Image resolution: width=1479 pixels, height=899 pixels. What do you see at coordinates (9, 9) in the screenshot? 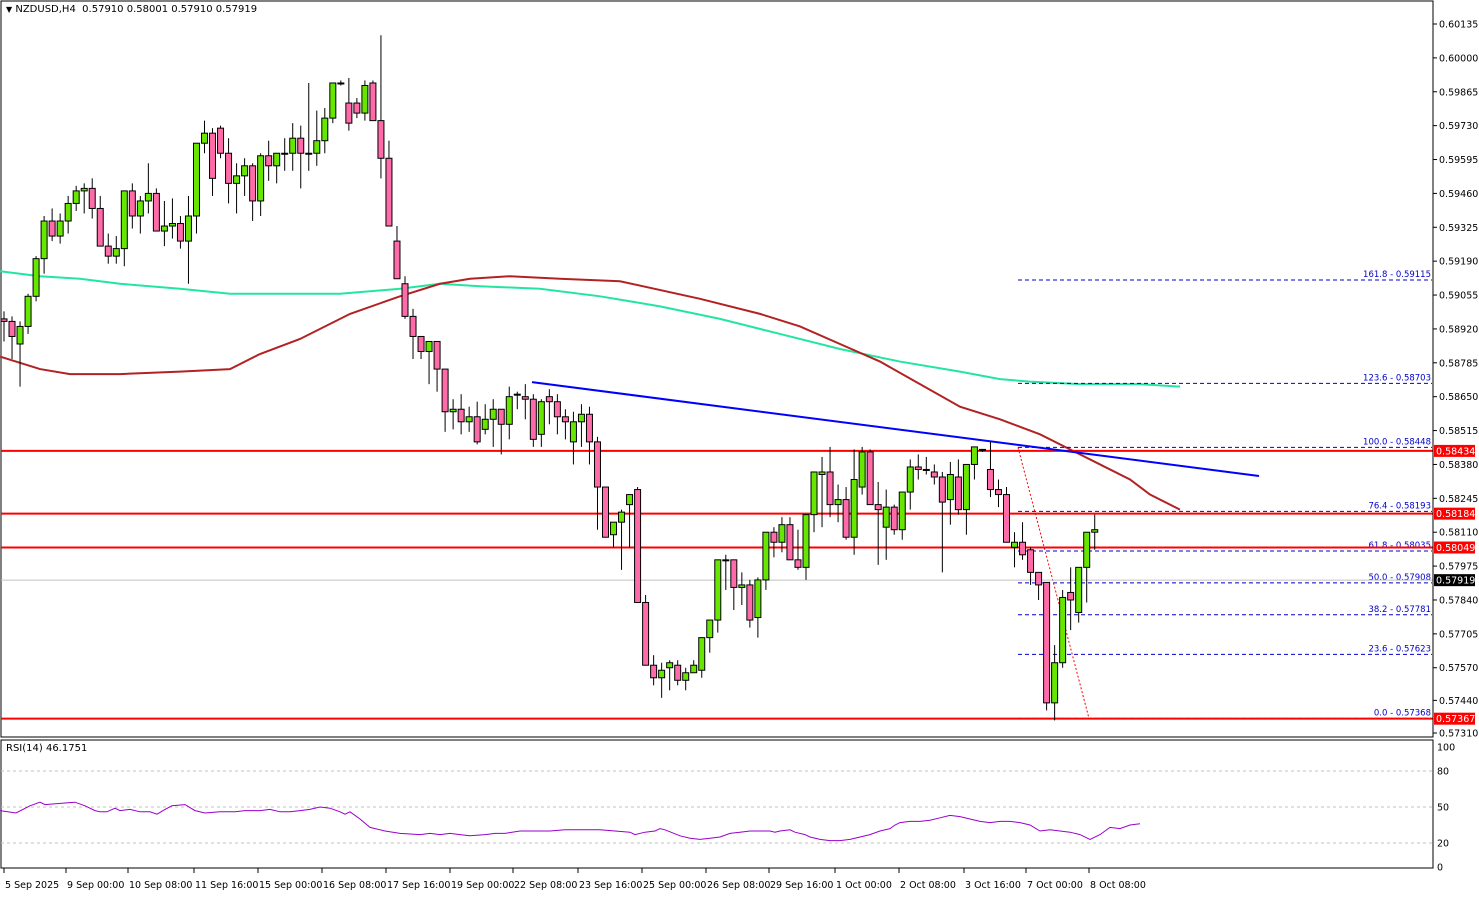
I see `collapse-triangle-icon: ▼` at bounding box center [9, 9].